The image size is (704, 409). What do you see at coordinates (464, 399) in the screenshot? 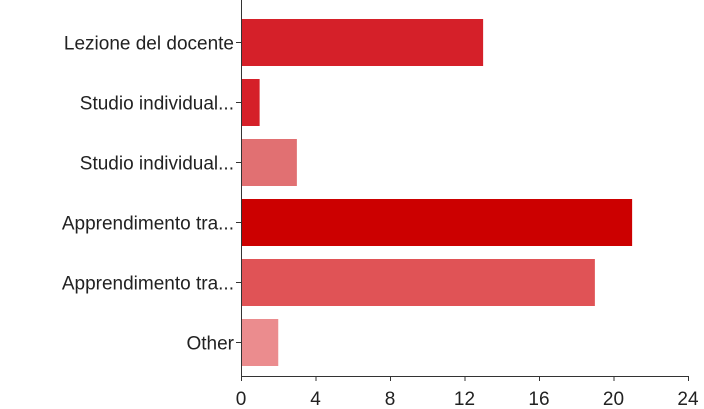
I see `x-tick-label-3: 12` at bounding box center [464, 399].